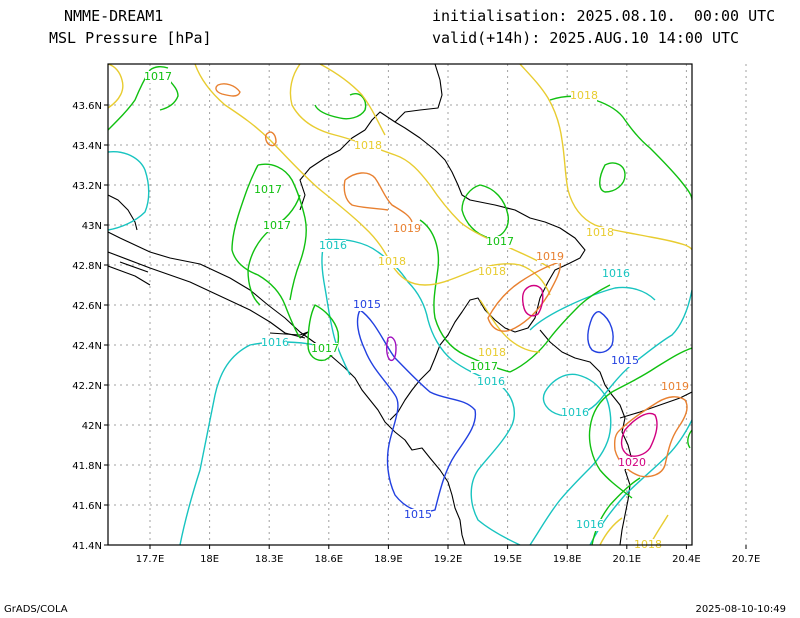  Describe the element at coordinates (586, 38) in the screenshot. I see `valid-time: valid(+14h): 2025.AUG.10 14:00 UTC` at that location.